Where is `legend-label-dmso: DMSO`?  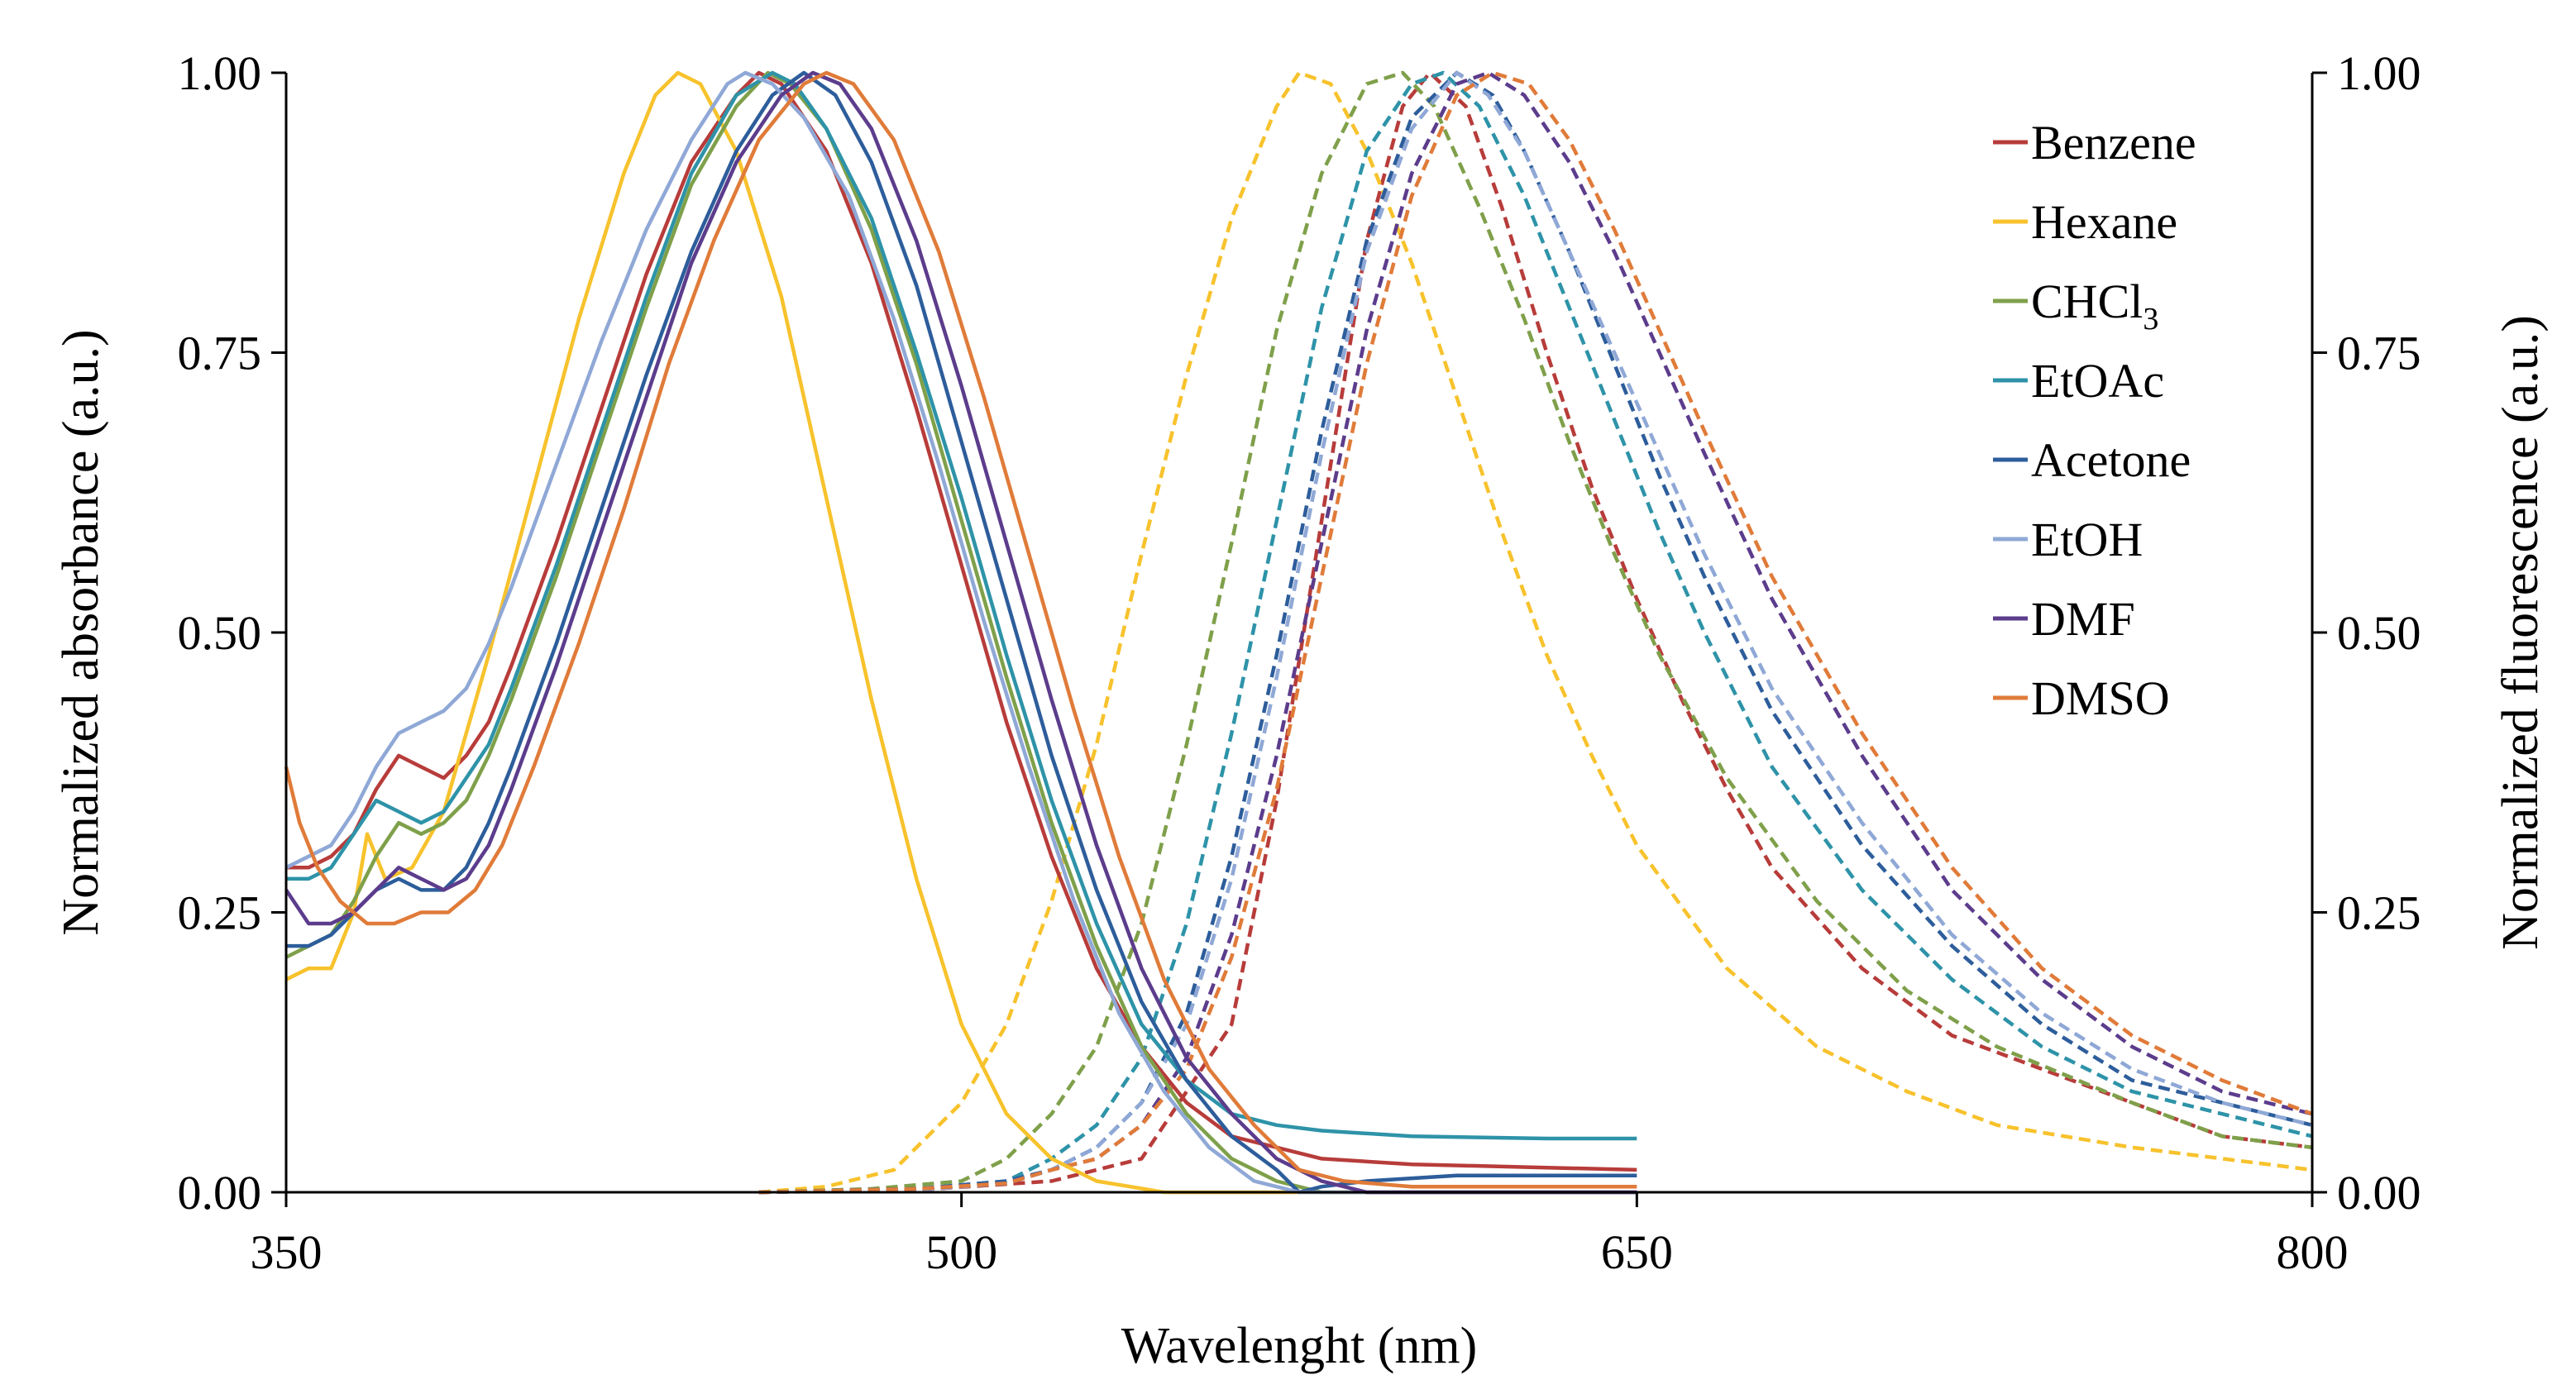 legend-label-dmso: DMSO is located at coordinates (2100, 698).